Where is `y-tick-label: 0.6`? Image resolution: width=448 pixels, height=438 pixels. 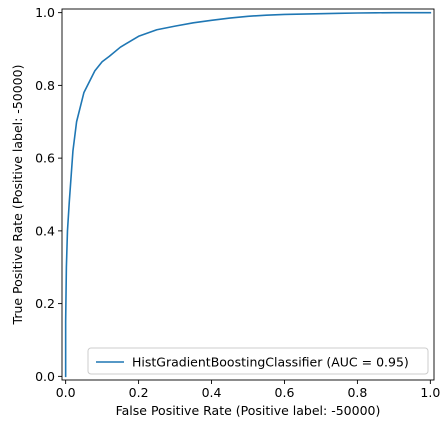
y-tick-label: 0.6 is located at coordinates (45, 158).